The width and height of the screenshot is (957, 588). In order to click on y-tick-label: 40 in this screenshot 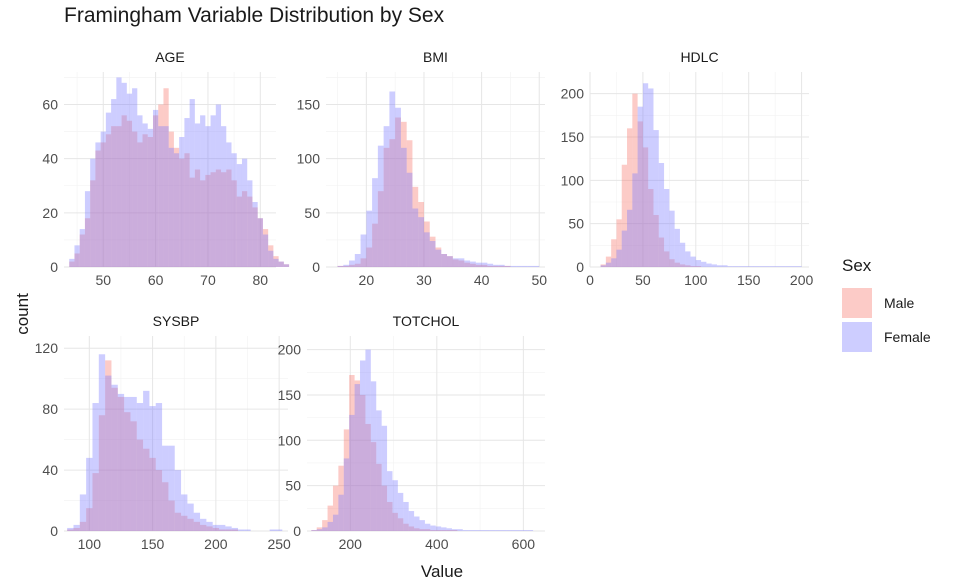, I will do `click(50, 470)`.